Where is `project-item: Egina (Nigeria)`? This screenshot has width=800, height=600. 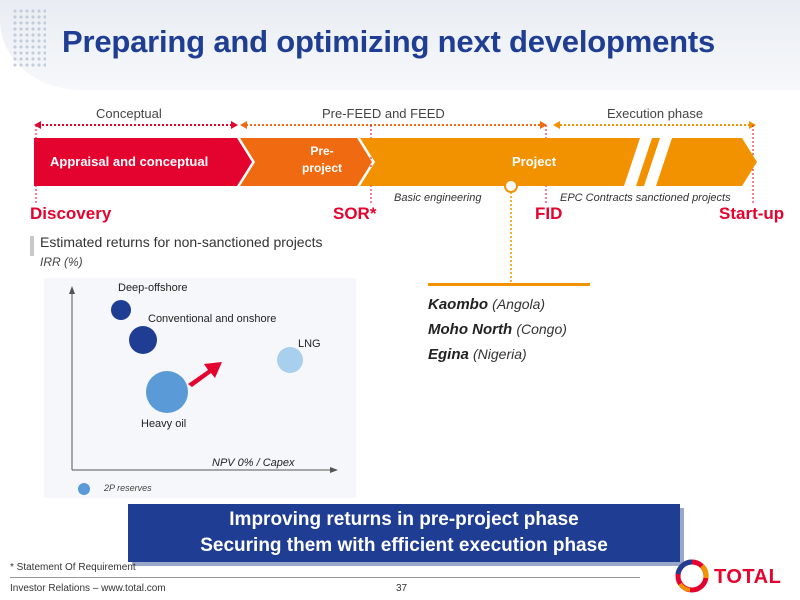 project-item: Egina (Nigeria) is located at coordinates (497, 354).